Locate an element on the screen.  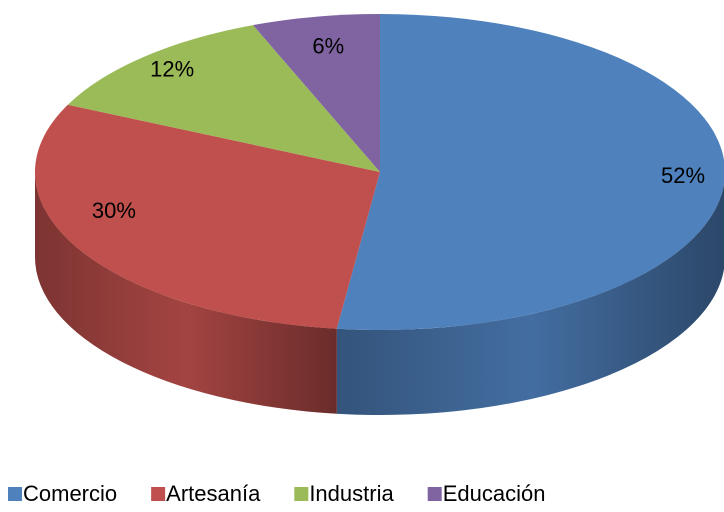
data-label: 30% is located at coordinates (114, 210).